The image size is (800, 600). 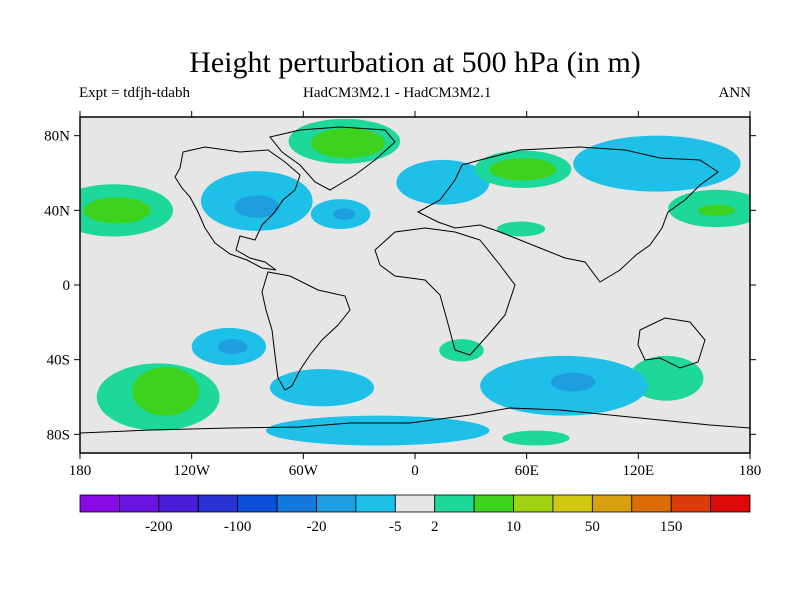 I want to click on contour-region-antarctic-negative, so click(x=378, y=430).